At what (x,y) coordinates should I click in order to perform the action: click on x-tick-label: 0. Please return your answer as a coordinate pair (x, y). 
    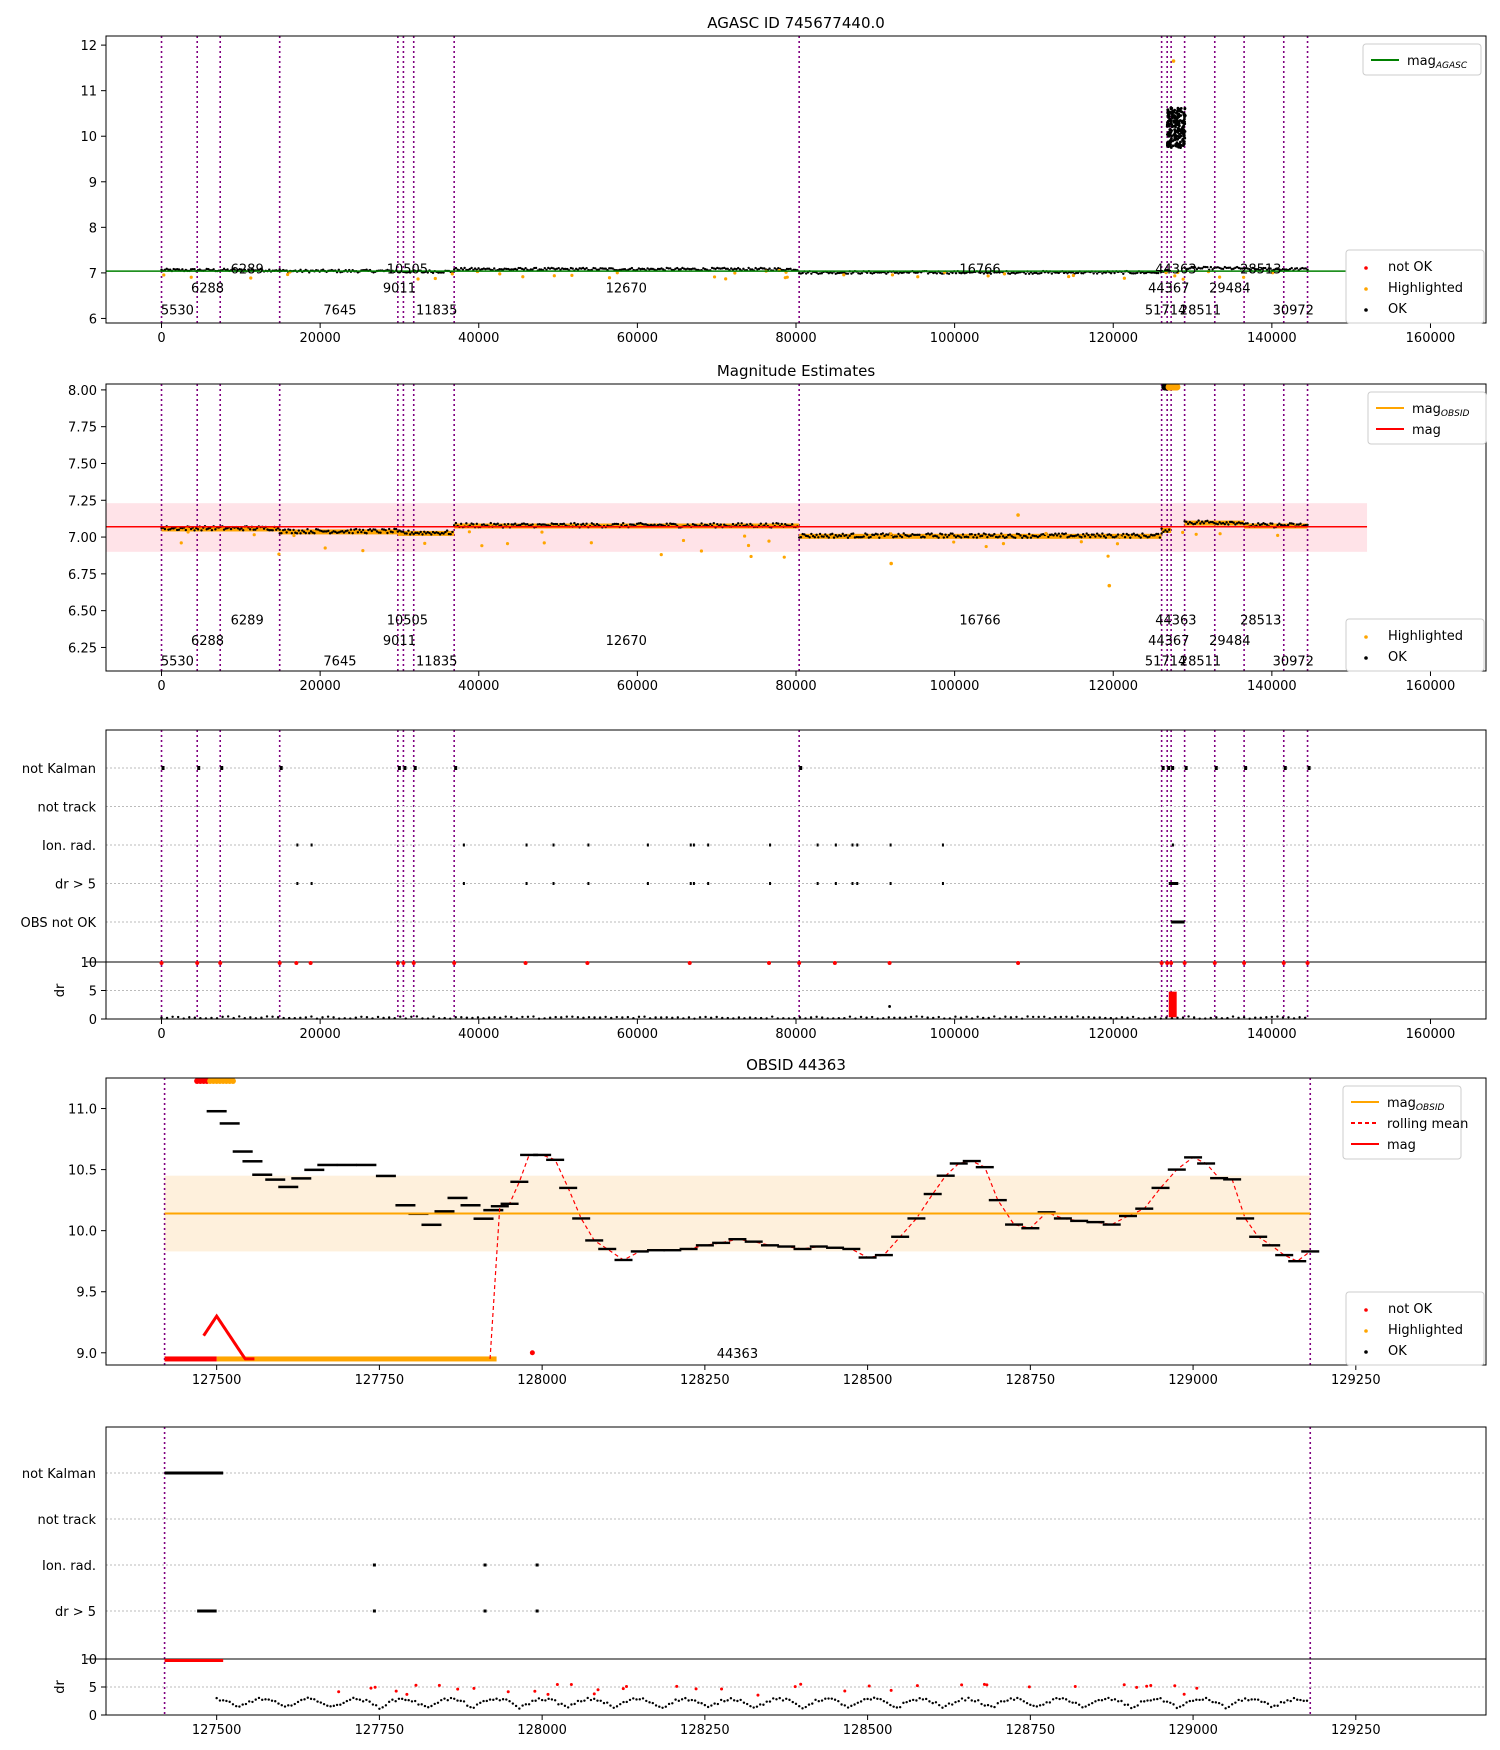
    Looking at the image, I should click on (161, 686).